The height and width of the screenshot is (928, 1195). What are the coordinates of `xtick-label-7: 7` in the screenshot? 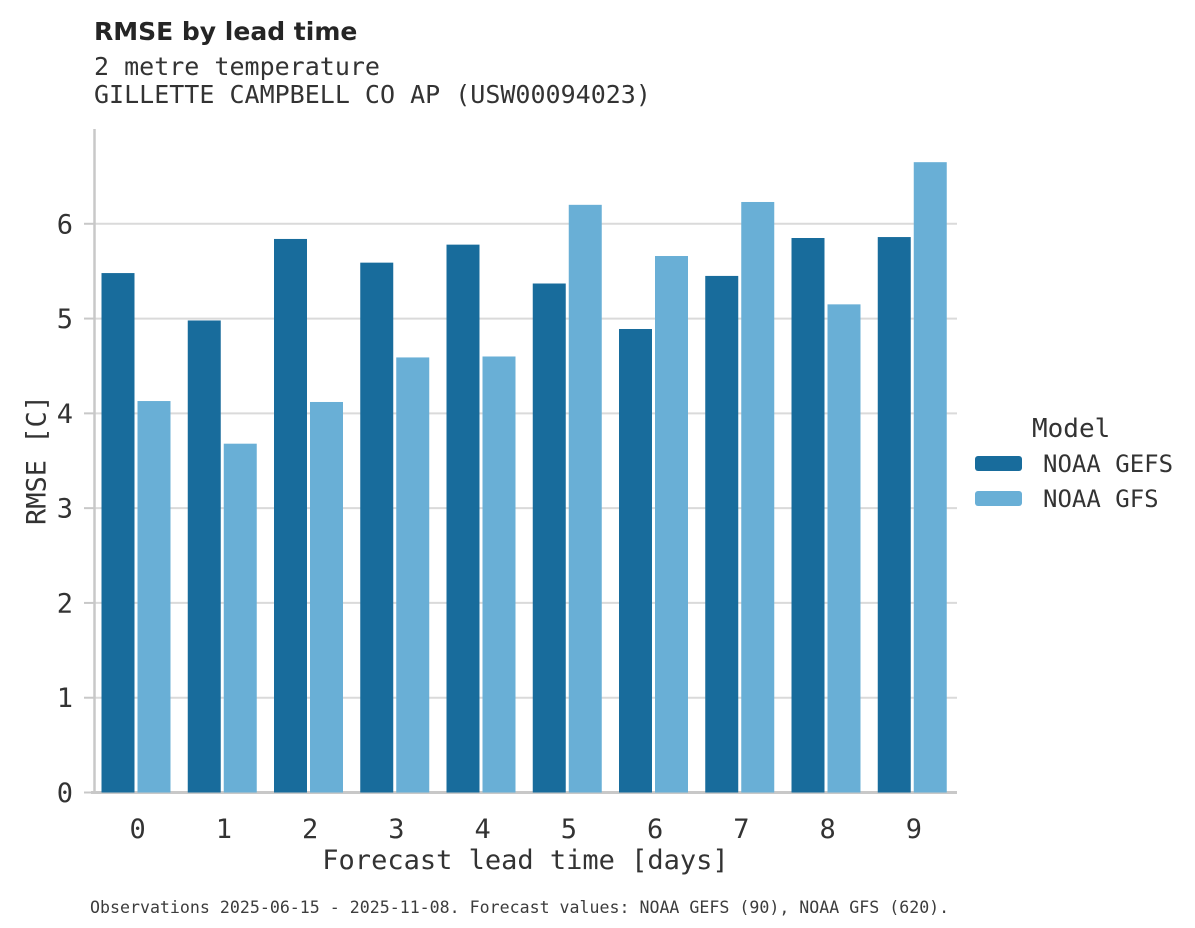 It's located at (741, 829).